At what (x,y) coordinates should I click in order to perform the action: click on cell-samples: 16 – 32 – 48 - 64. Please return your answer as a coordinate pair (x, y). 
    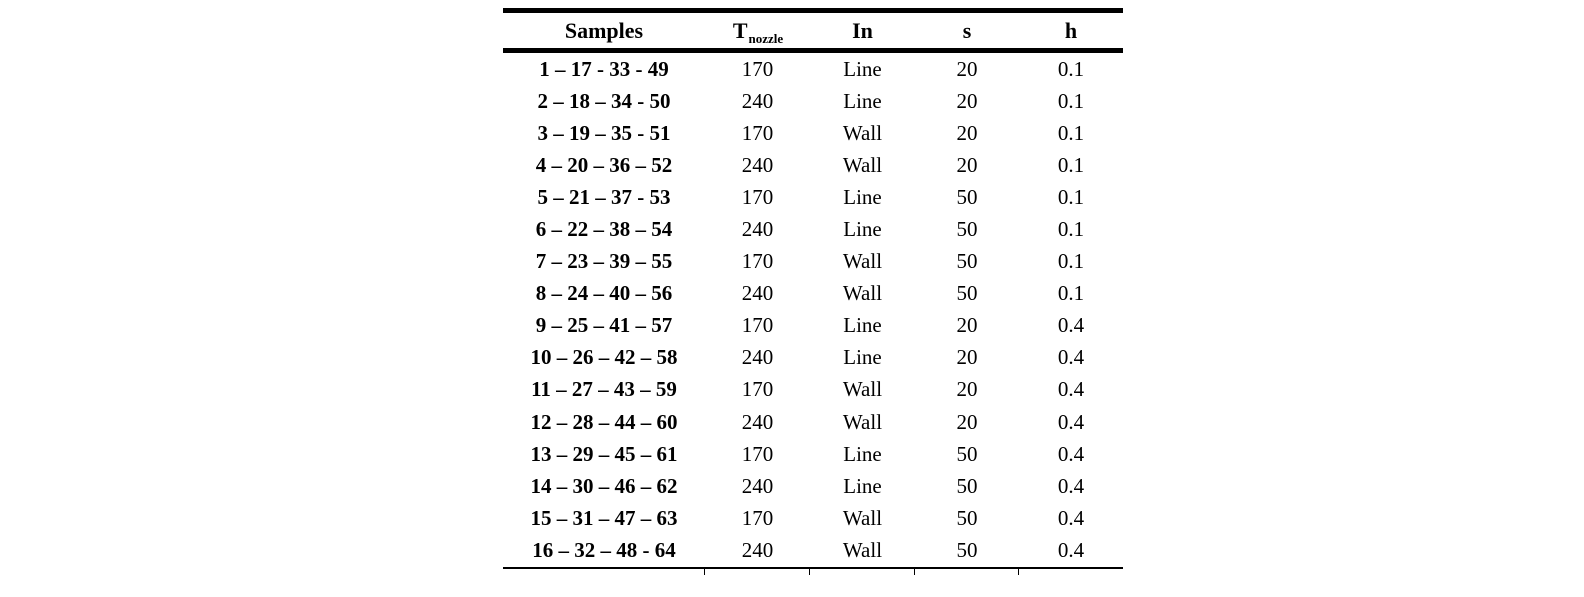
    Looking at the image, I should click on (604, 549).